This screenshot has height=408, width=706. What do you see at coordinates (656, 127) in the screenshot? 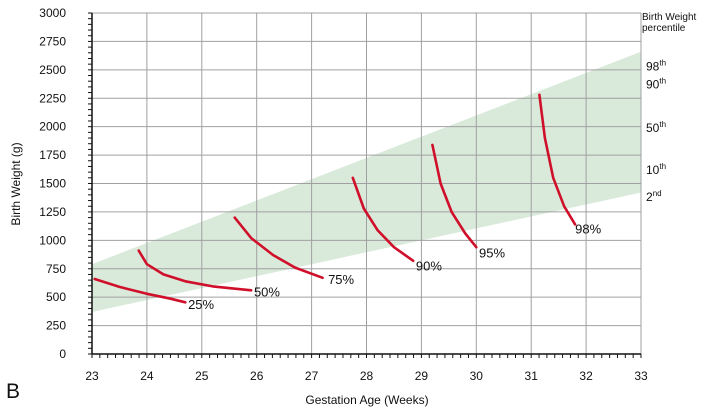
I see `percentile-label: 50th` at bounding box center [656, 127].